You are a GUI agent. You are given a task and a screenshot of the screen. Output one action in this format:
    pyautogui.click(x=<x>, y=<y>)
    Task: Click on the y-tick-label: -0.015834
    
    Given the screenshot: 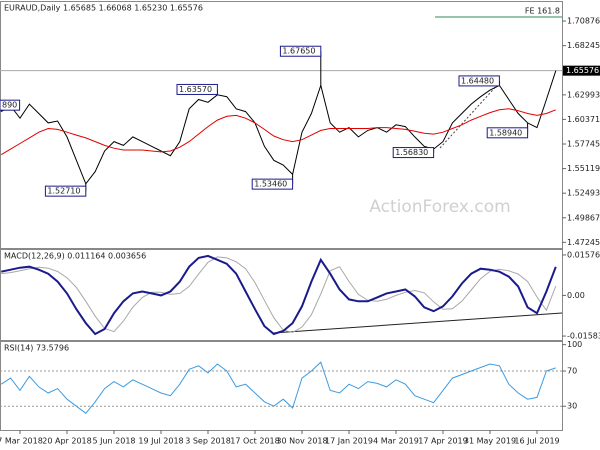 What is the action you would take?
    pyautogui.click(x=583, y=336)
    